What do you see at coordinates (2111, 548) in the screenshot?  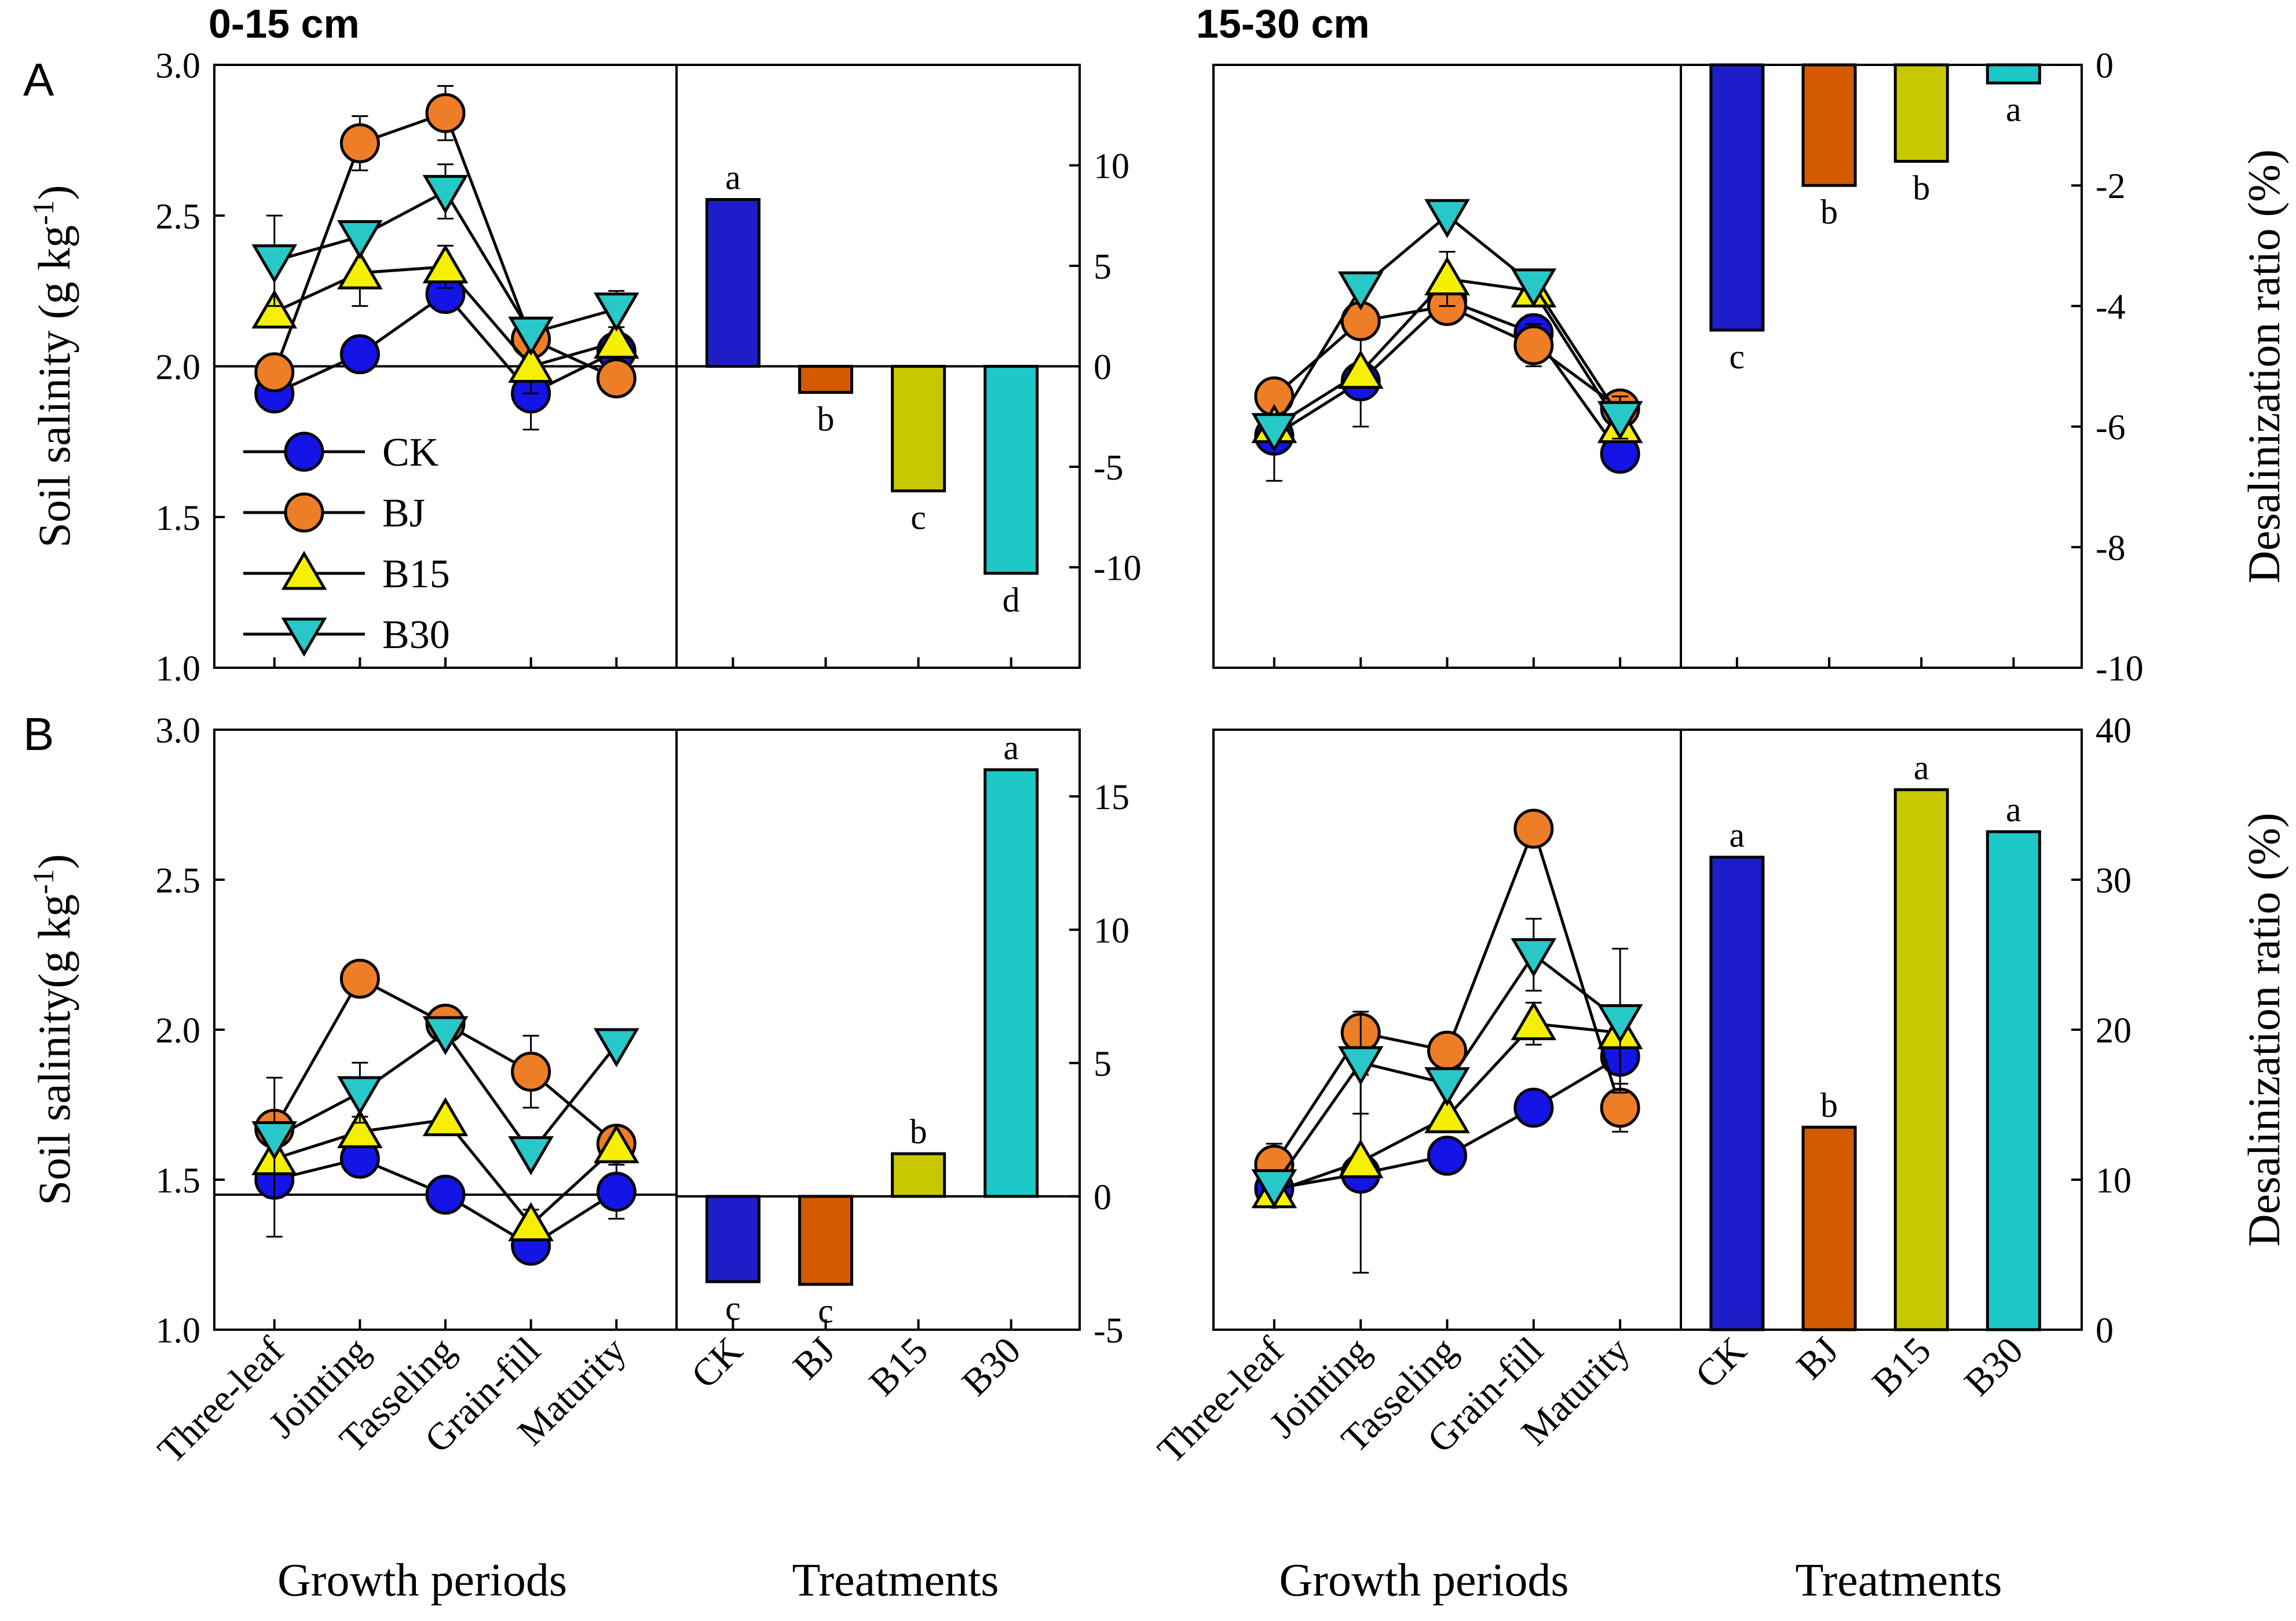 I see `y-tick-label-right: -8` at bounding box center [2111, 548].